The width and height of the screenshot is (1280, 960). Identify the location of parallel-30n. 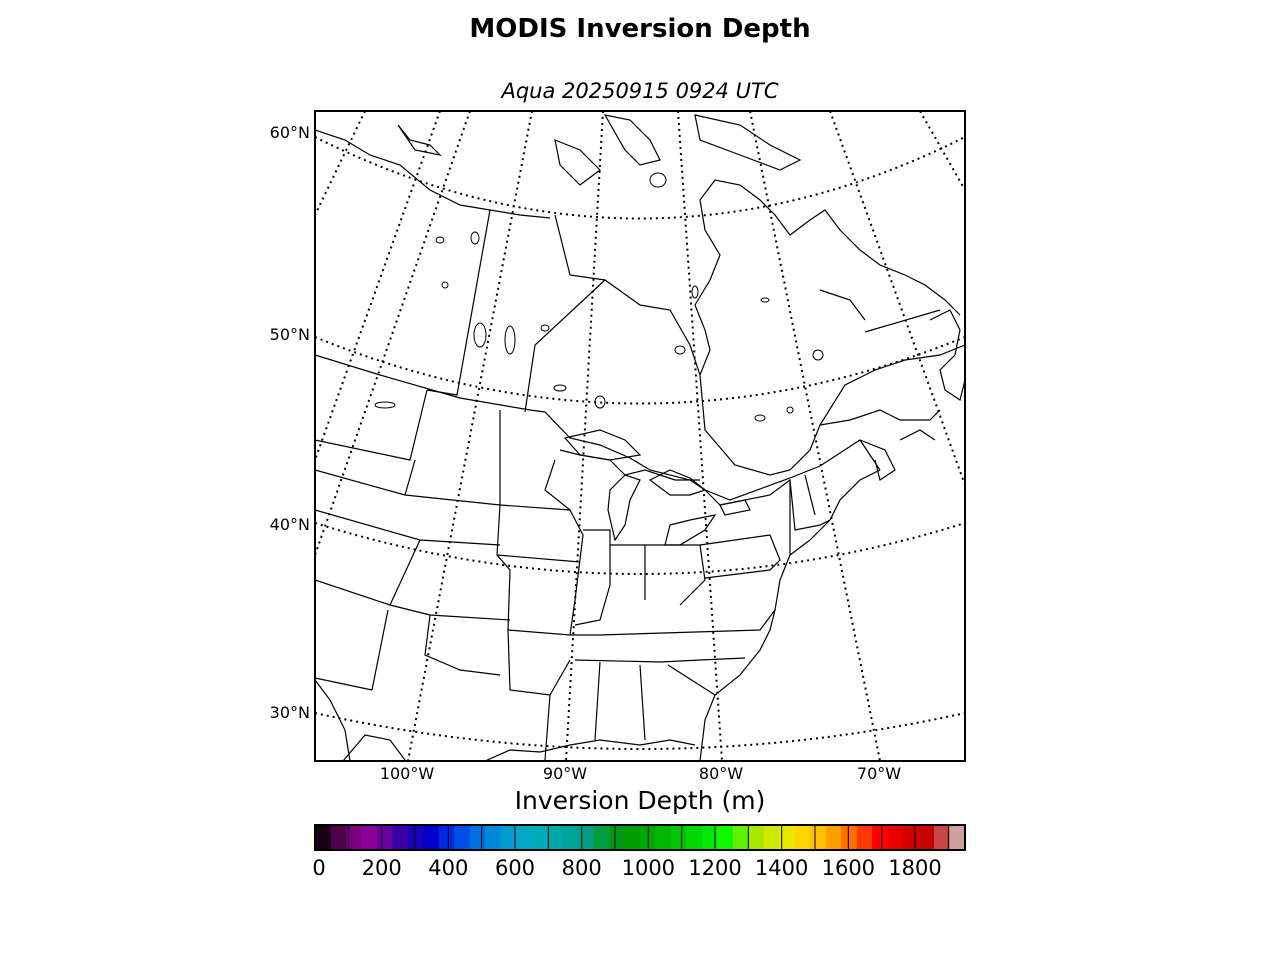
(640, 731).